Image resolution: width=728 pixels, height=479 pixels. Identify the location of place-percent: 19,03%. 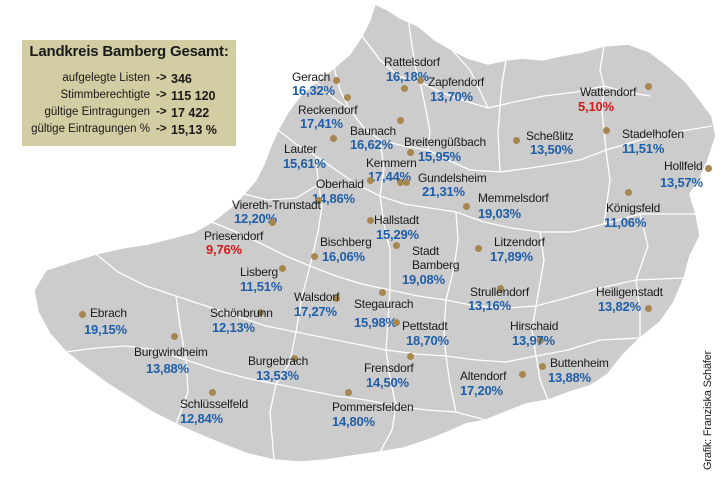
(499, 213).